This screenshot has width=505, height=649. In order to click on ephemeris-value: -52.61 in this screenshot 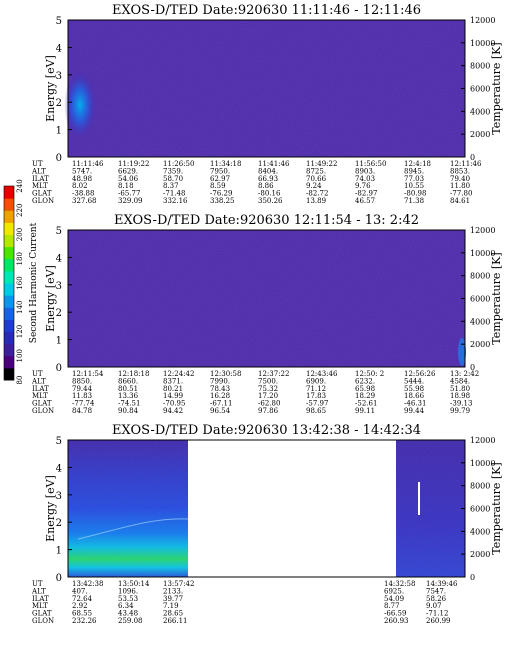, I will do `click(366, 404)`.